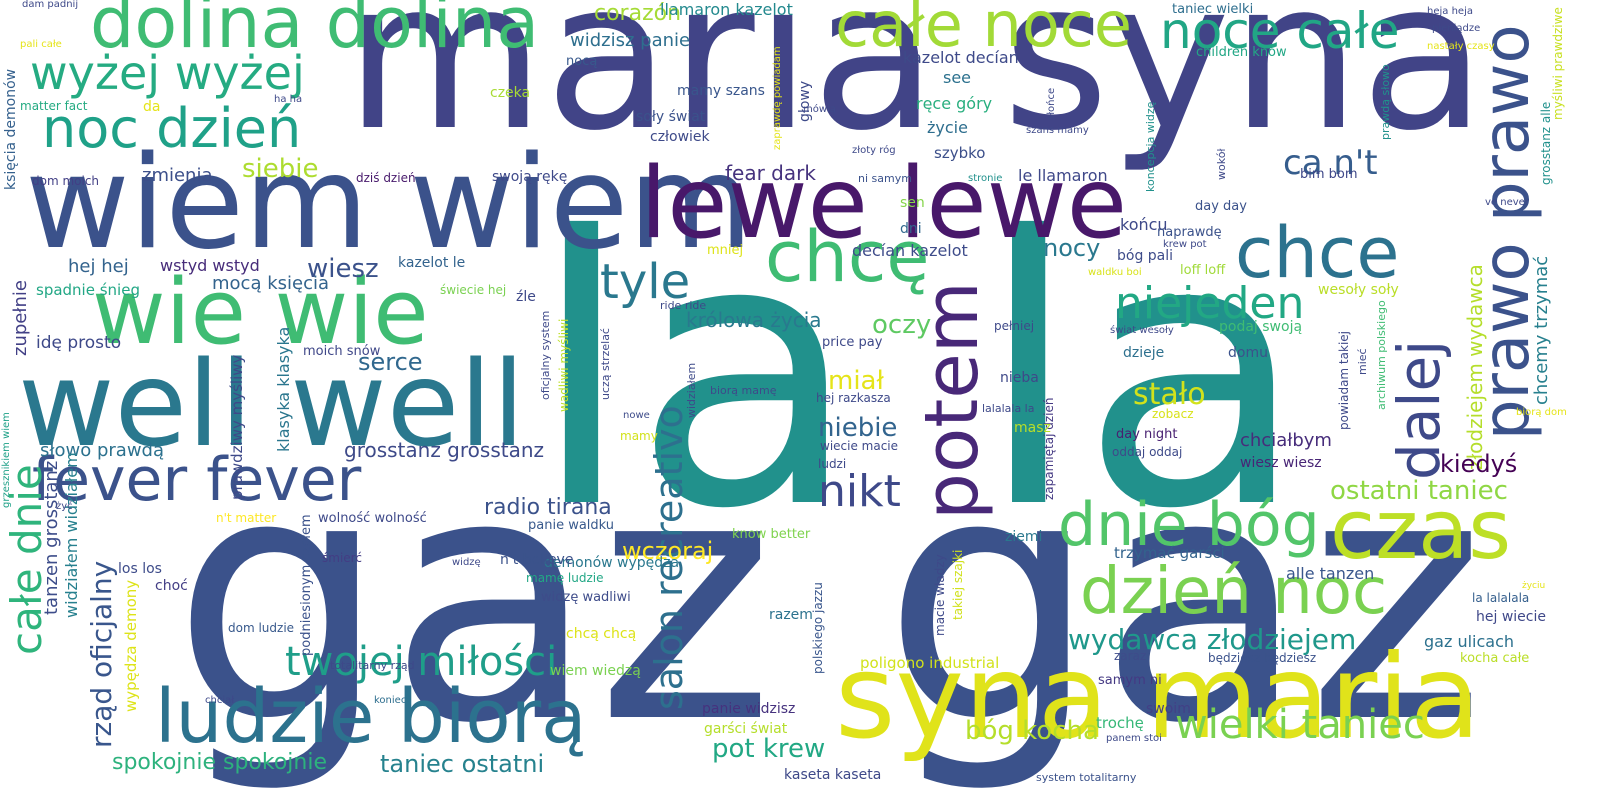 The width and height of the screenshot is (1600, 800). What do you see at coordinates (530, 177) in the screenshot?
I see `word: swoją rękę` at bounding box center [530, 177].